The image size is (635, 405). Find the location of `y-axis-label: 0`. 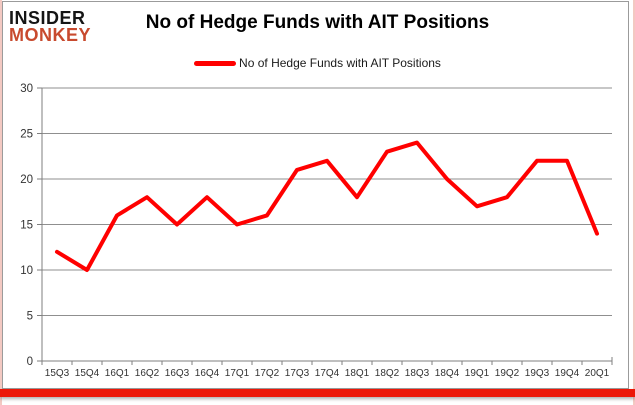

y-axis-label: 0 is located at coordinates (30, 362).